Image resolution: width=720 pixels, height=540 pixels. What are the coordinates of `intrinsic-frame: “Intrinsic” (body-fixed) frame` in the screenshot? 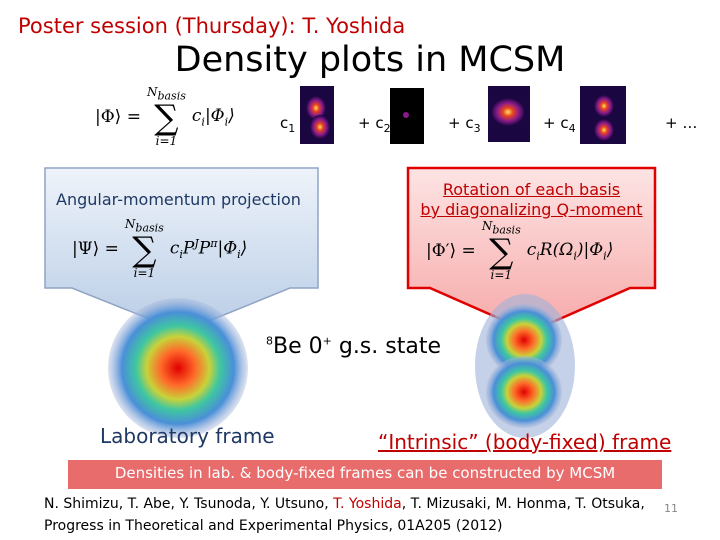 It's located at (525, 442).